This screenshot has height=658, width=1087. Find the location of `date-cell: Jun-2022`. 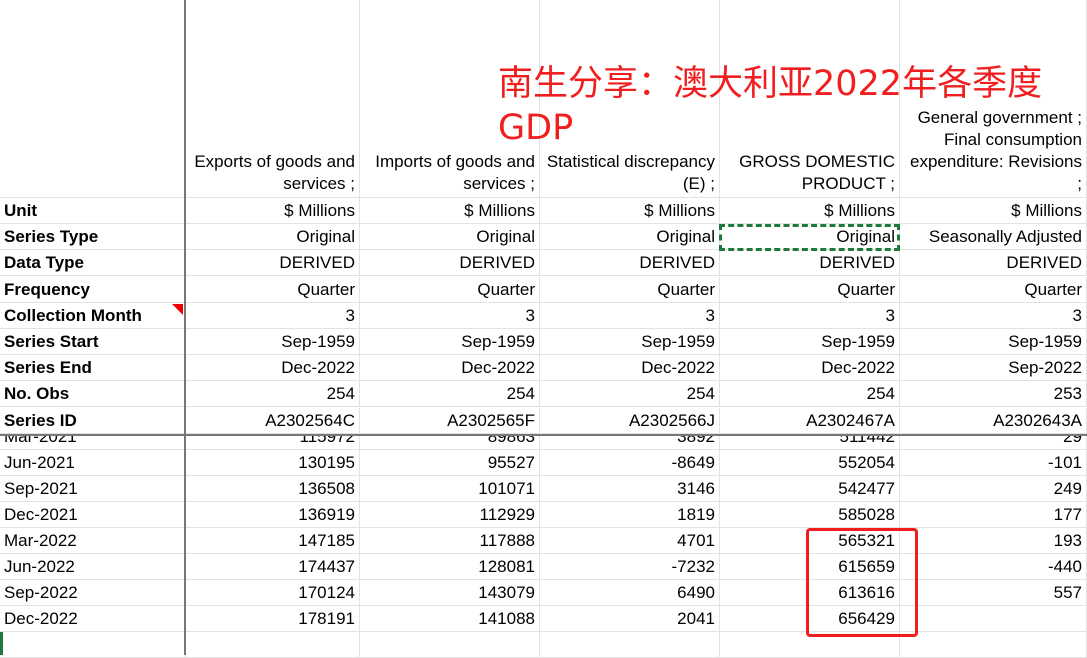

date-cell: Jun-2022 is located at coordinates (92, 567).